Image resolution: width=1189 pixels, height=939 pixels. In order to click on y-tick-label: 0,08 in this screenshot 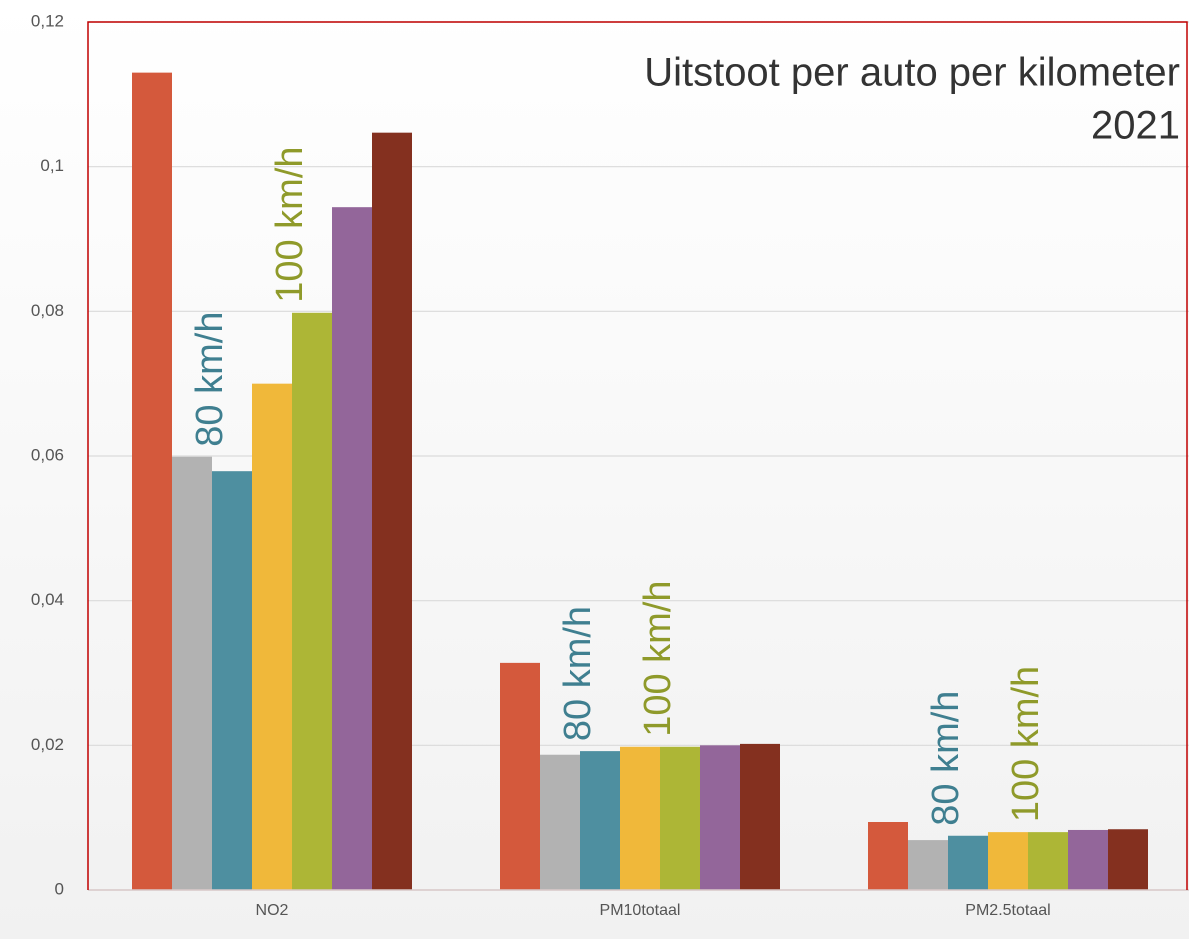, I will do `click(47, 310)`.